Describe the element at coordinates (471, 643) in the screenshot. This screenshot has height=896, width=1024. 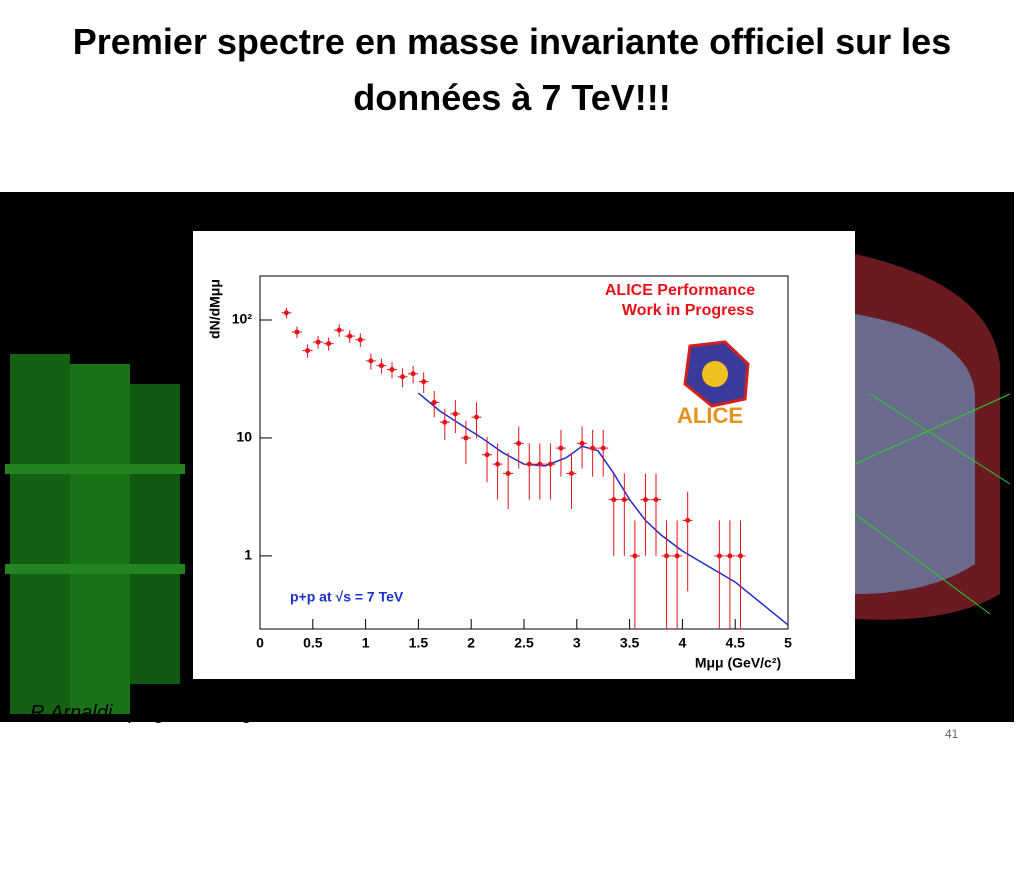
I see `x-tick-label: 2` at that location.